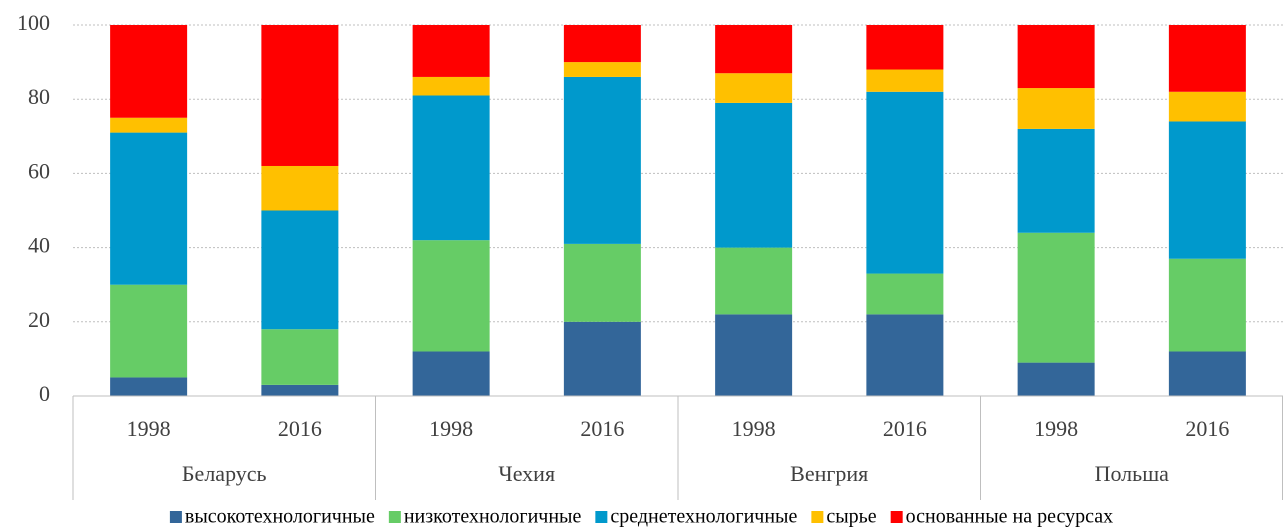  What do you see at coordinates (493, 517) in the screenshot?
I see `legend-label: низкотехнологичные` at bounding box center [493, 517].